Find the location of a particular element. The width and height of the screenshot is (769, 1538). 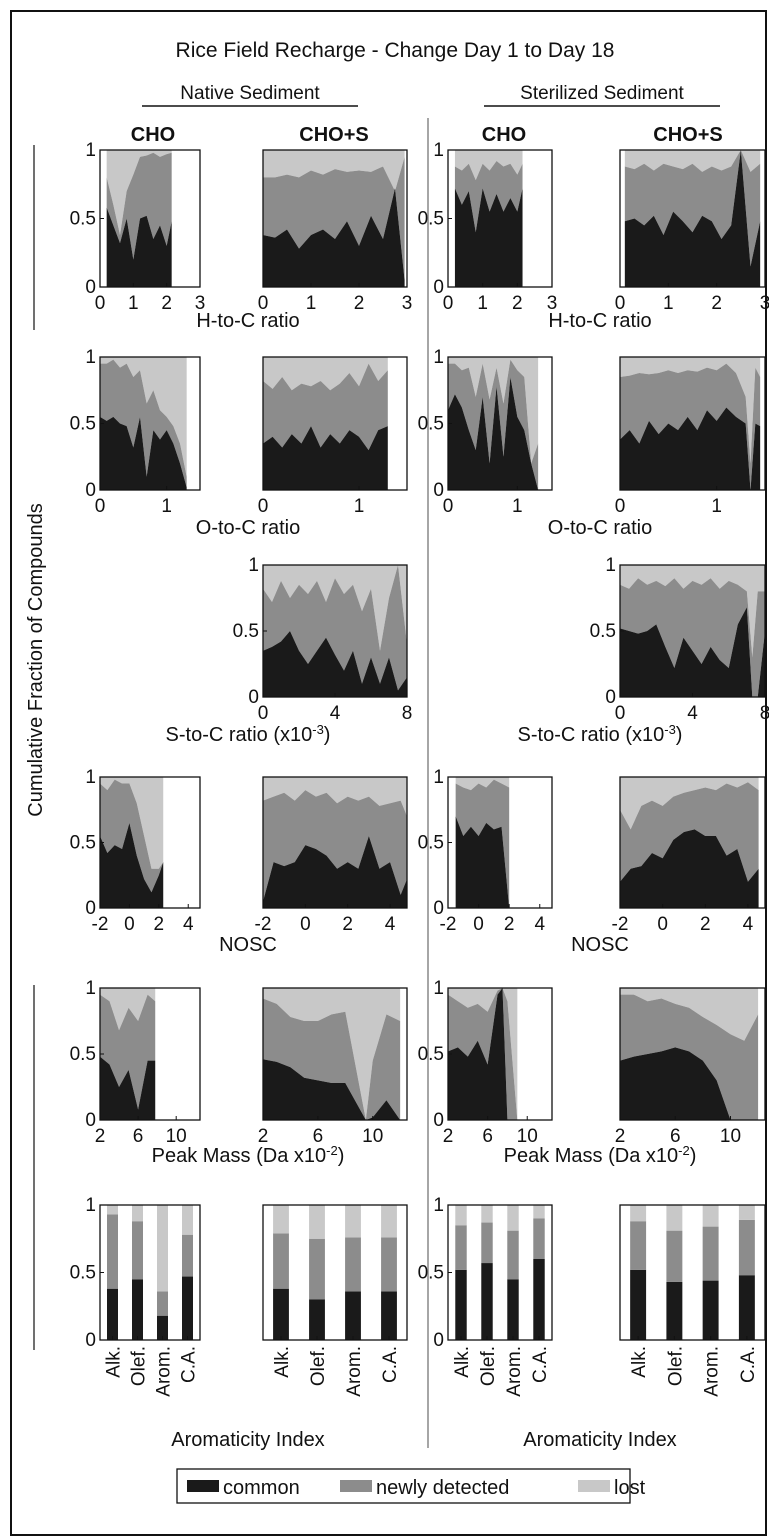

xlabel-hc-steril: H-to-C ratio is located at coordinates (599, 321).